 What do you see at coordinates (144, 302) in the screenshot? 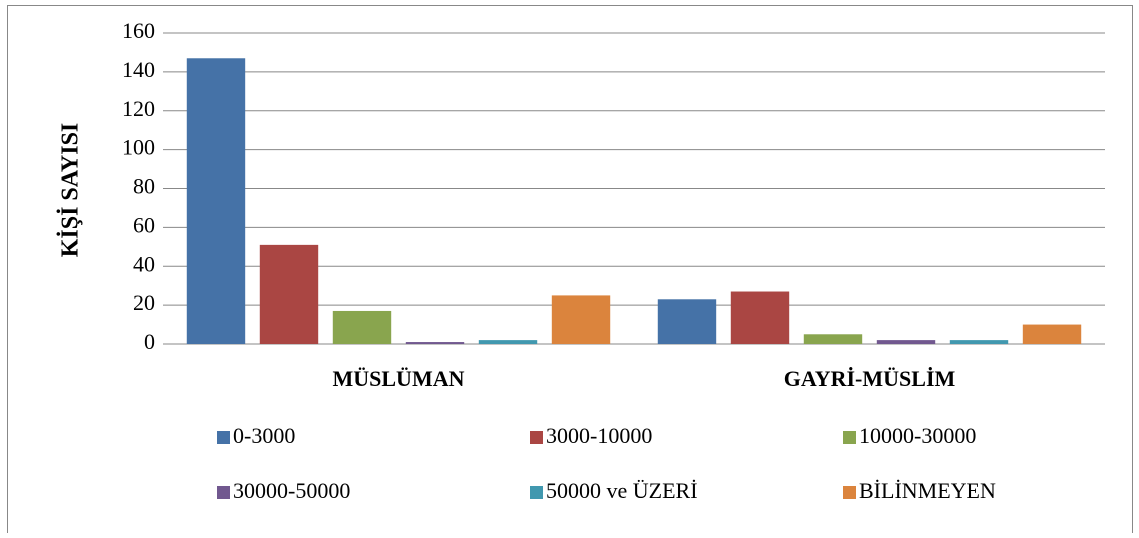
I see `y-tick-label: 20` at bounding box center [144, 302].